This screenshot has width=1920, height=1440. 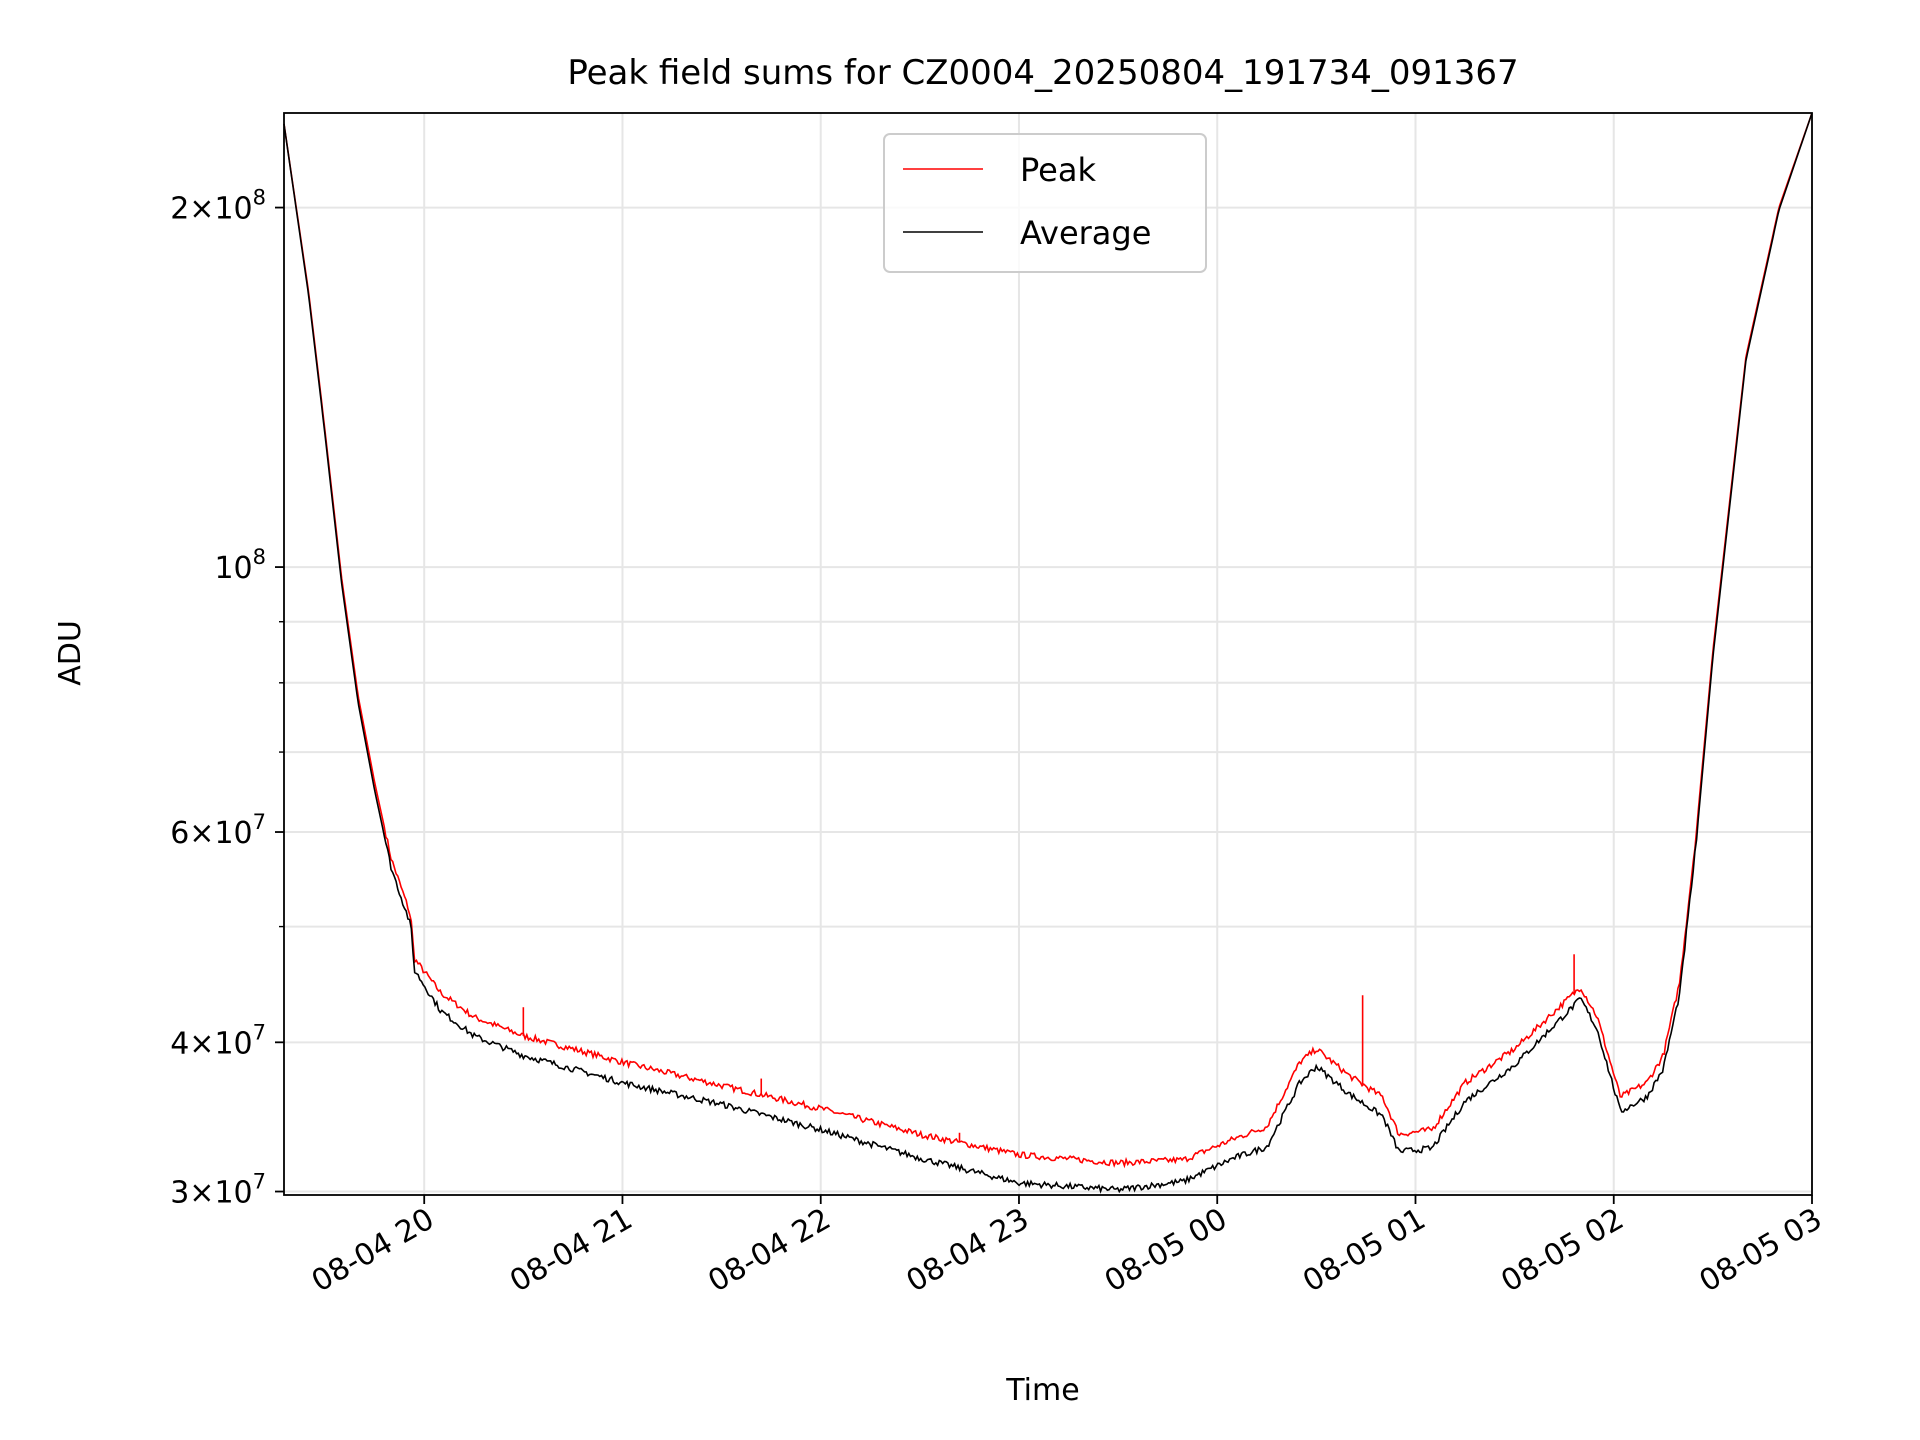 What do you see at coordinates (70, 653) in the screenshot?
I see `y-axis-label: ADU` at bounding box center [70, 653].